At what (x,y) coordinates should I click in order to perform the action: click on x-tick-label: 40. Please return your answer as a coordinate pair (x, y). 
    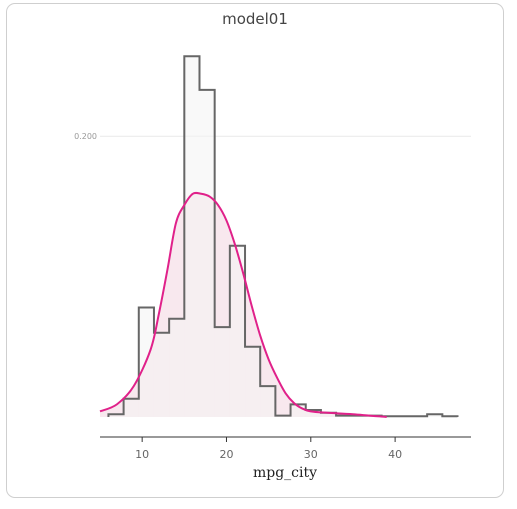
    Looking at the image, I should click on (395, 454).